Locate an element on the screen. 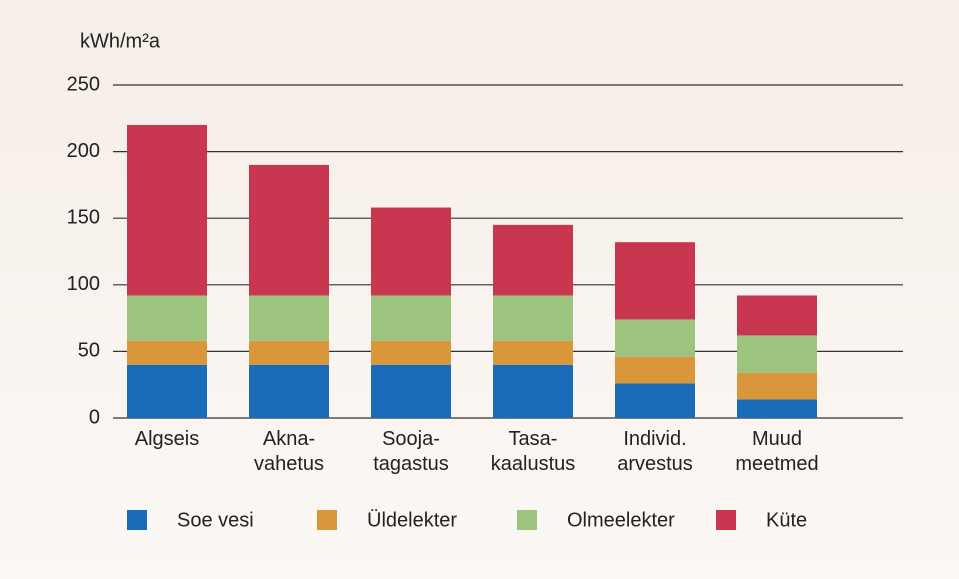 The image size is (959, 579). legend-label: Üldelekter is located at coordinates (412, 520).